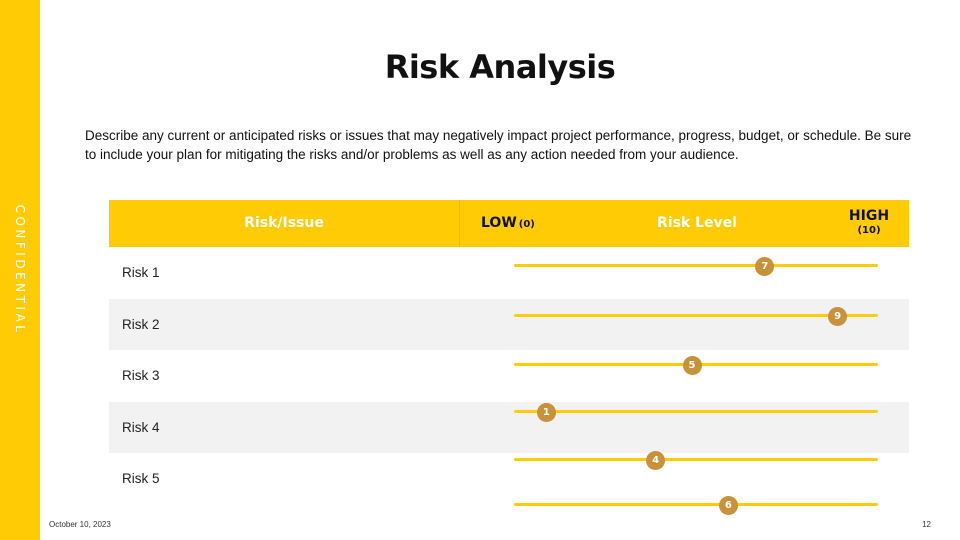 This screenshot has height=540, width=960. What do you see at coordinates (509, 376) in the screenshot?
I see `table-row: Risk 3` at bounding box center [509, 376].